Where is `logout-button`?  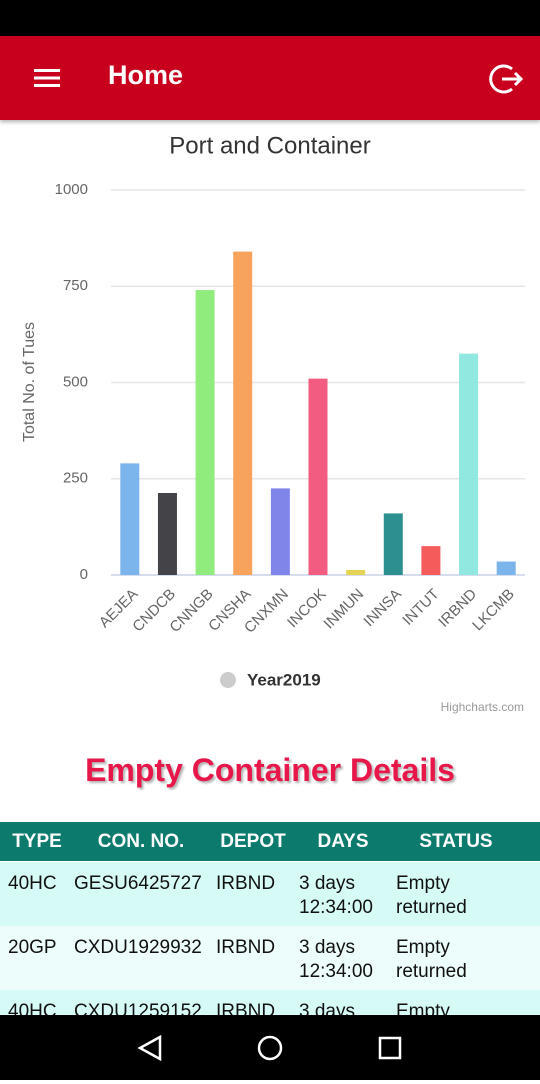 logout-button is located at coordinates (507, 79).